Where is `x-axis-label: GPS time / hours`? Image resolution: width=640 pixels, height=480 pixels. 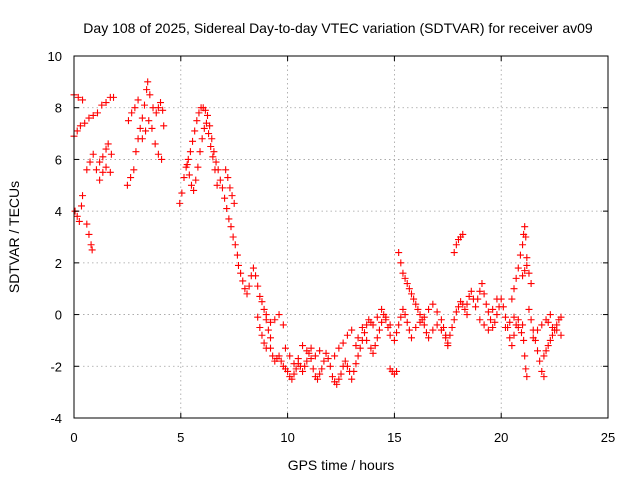 x-axis-label: GPS time / hours is located at coordinates (341, 465).